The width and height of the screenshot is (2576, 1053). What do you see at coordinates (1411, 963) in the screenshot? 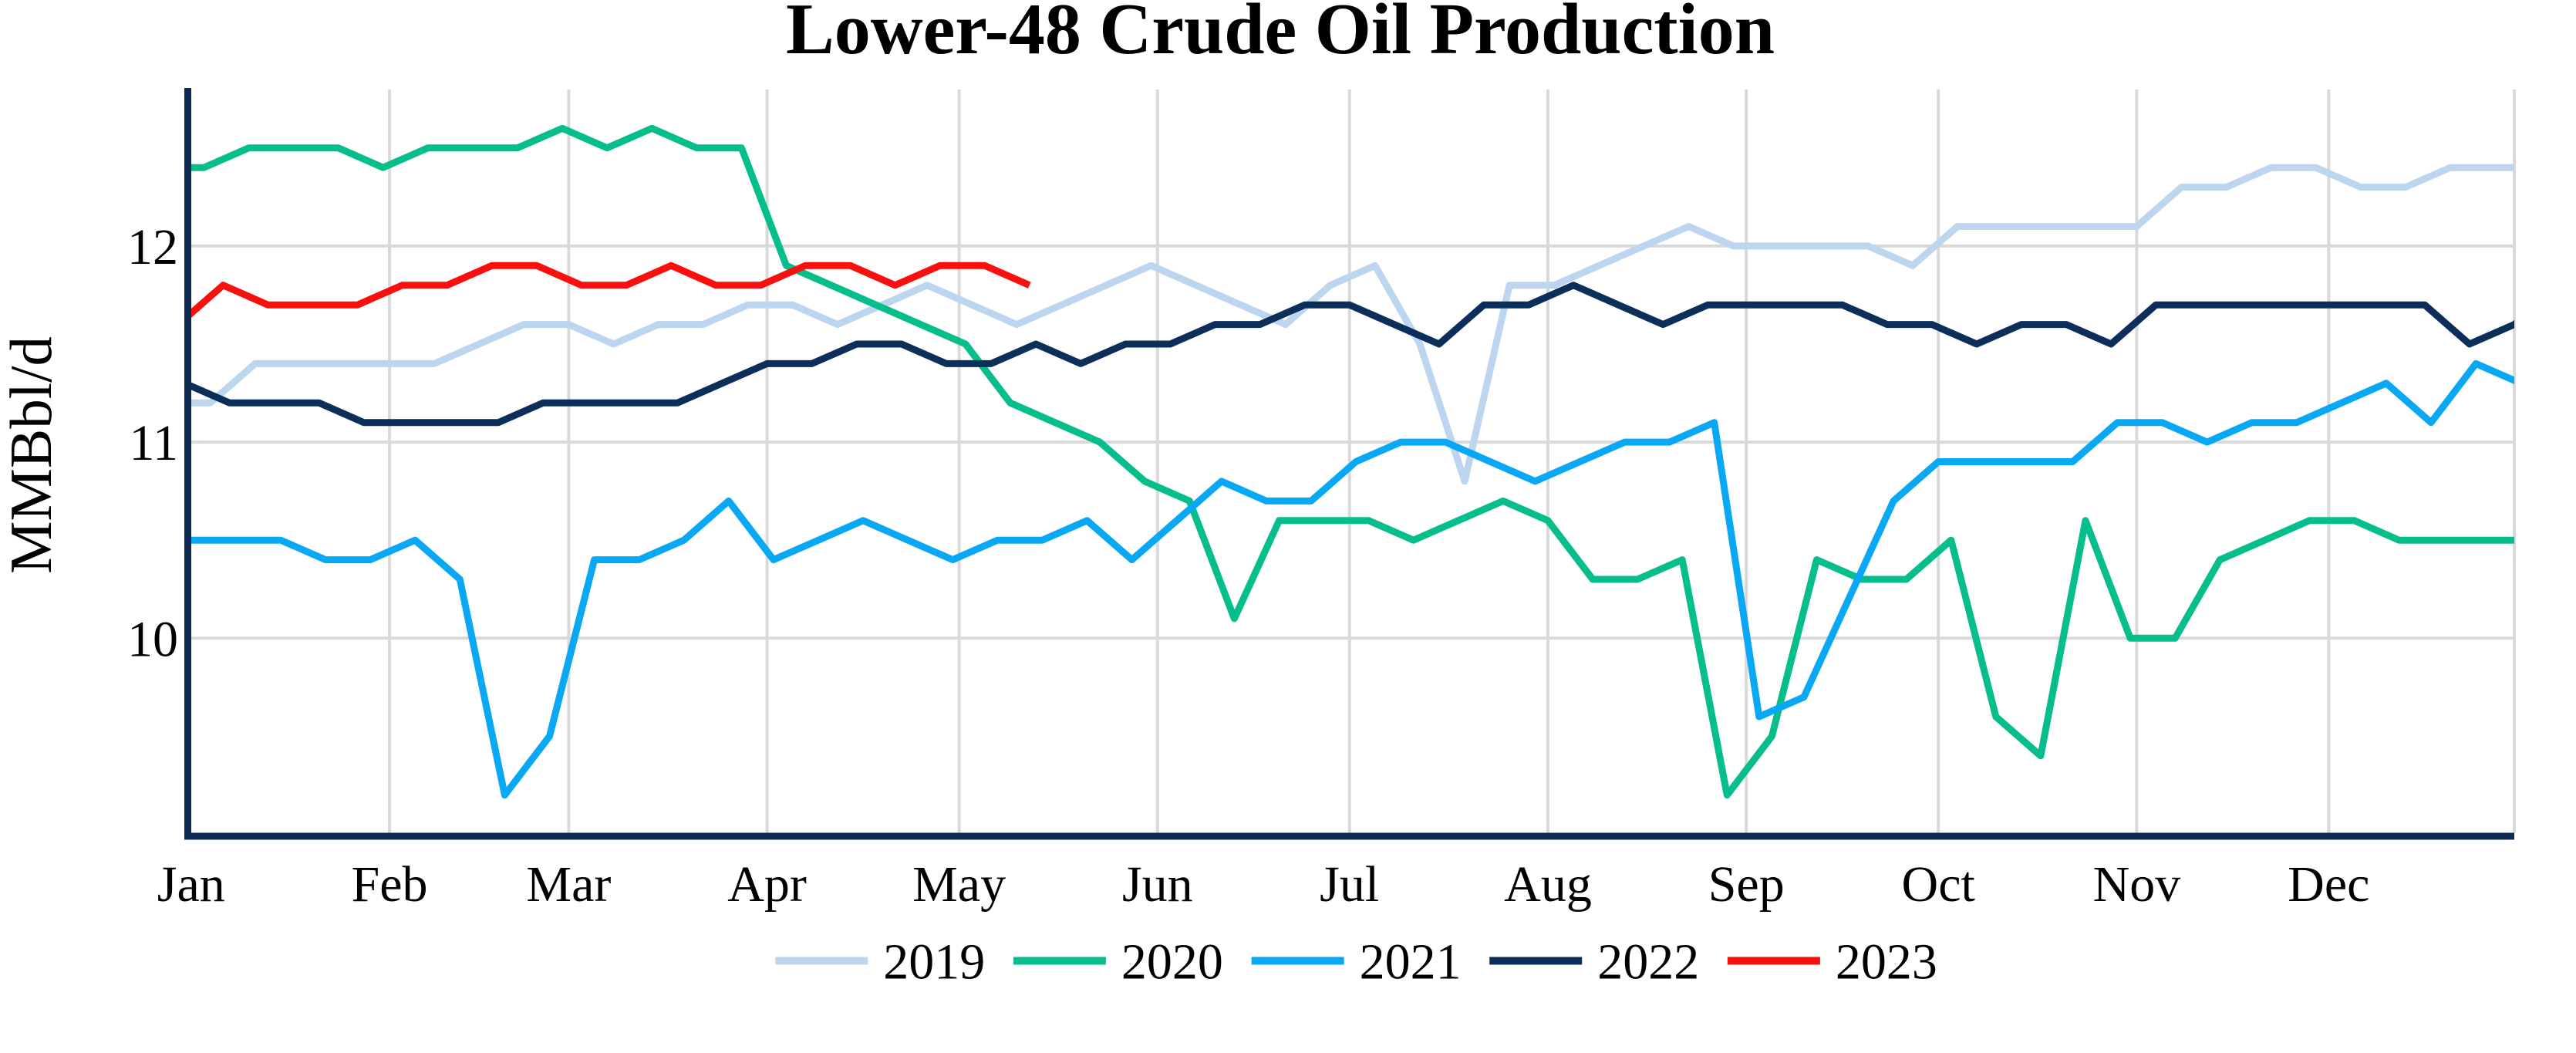
I see `svg-text: 2021` at bounding box center [1411, 963].